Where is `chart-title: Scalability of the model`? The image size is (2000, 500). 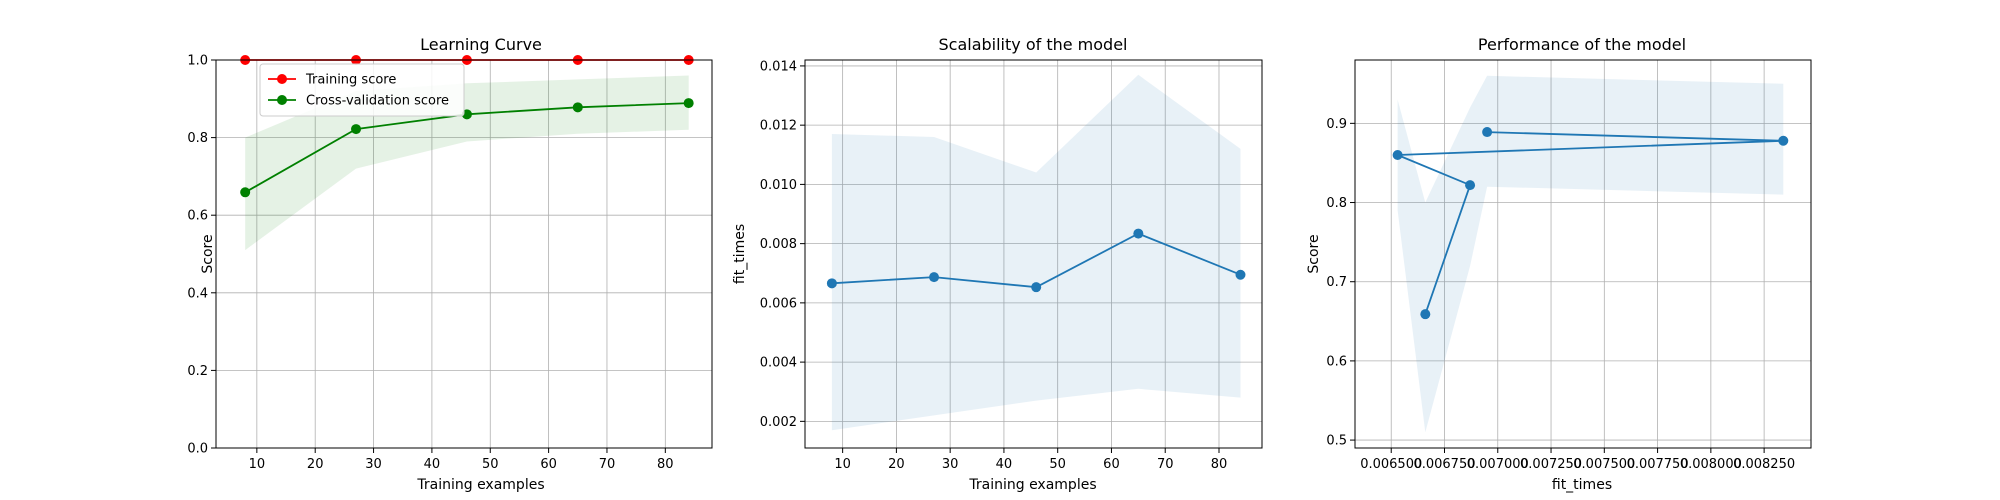
chart-title: Scalability of the model is located at coordinates (1033, 44).